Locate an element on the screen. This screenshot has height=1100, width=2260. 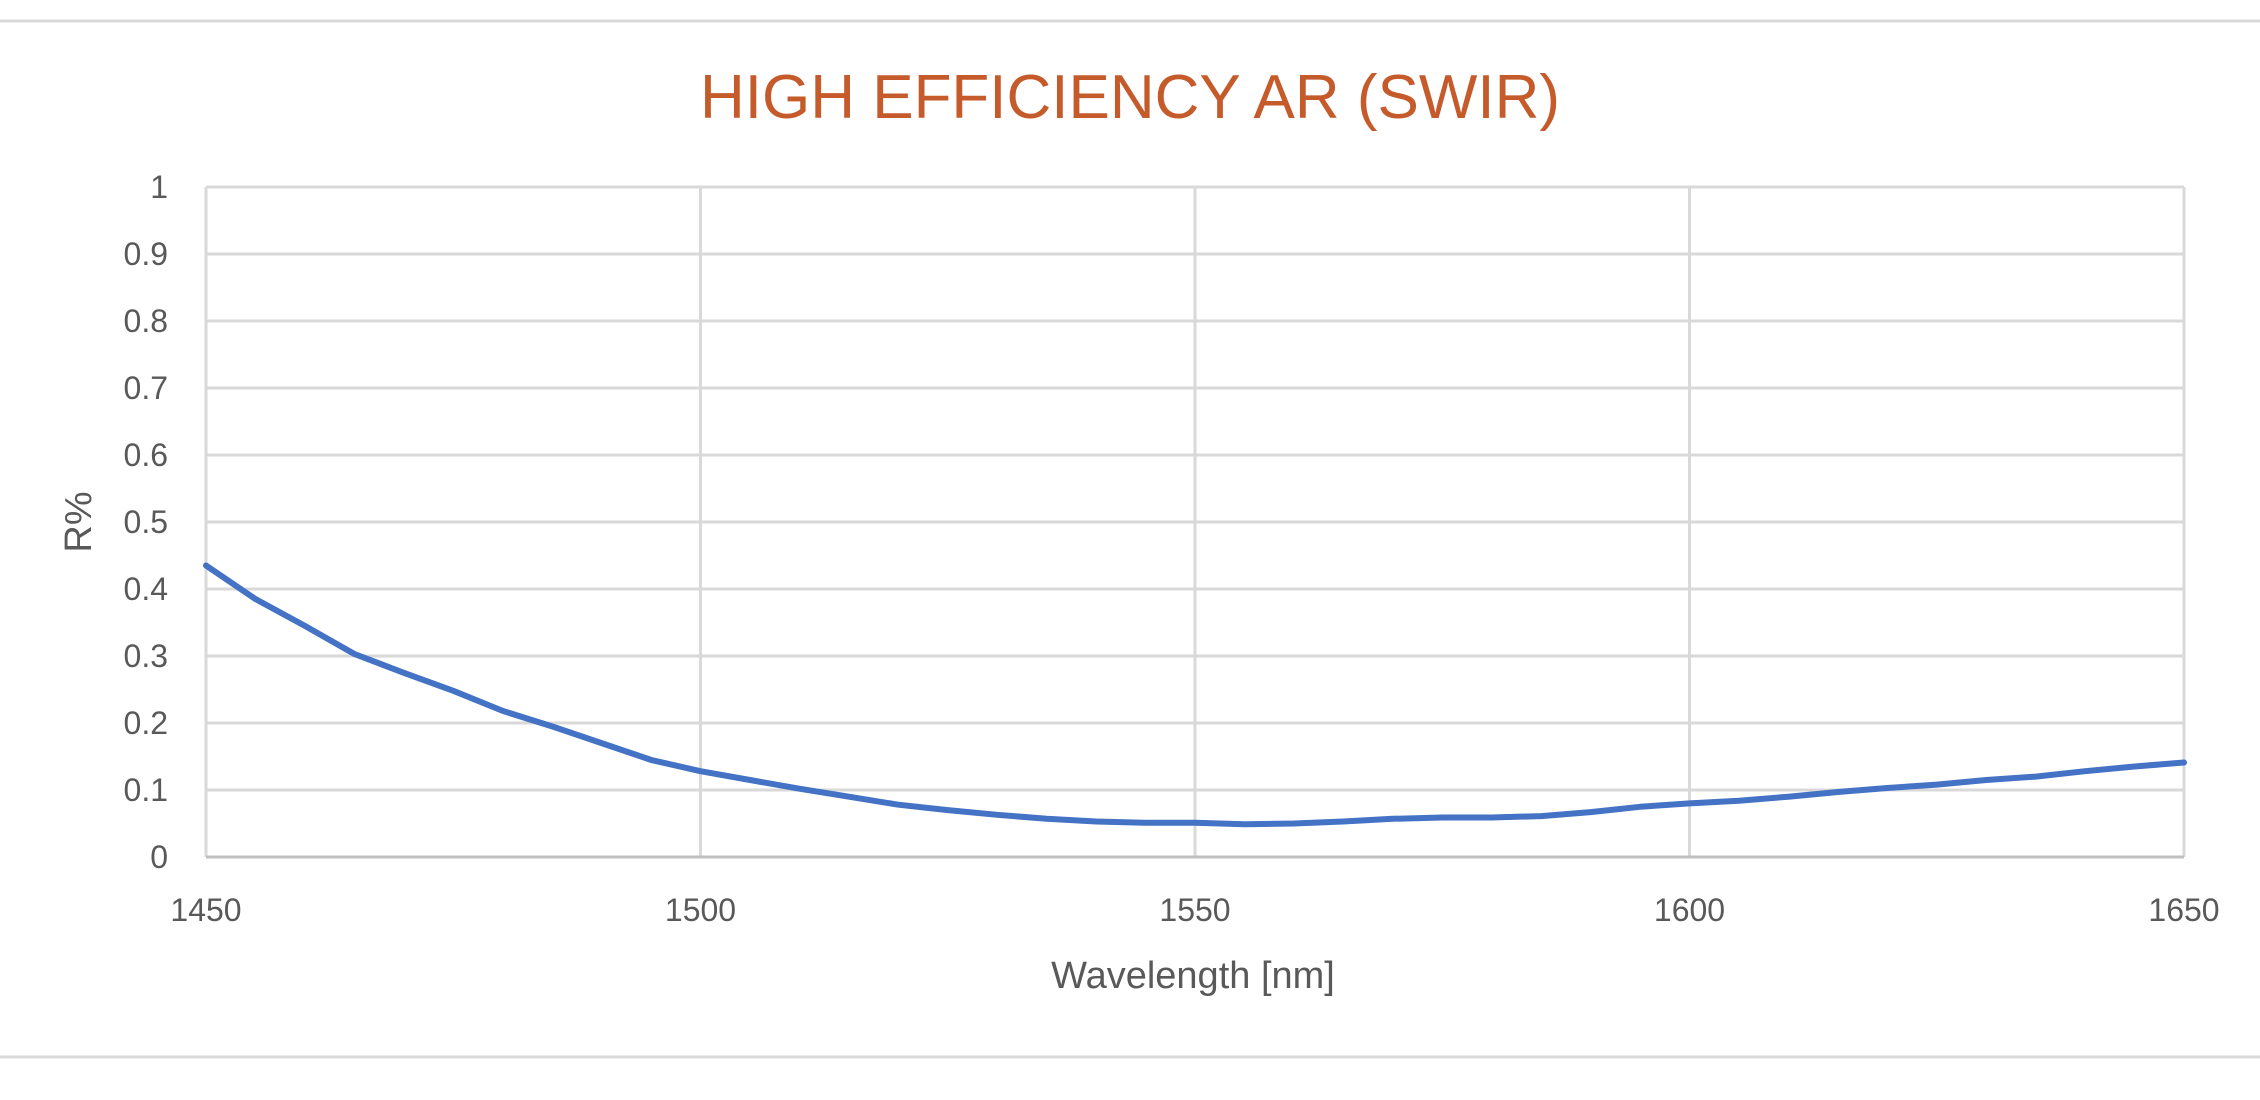
x-tick-label: 1550 is located at coordinates (1194, 910).